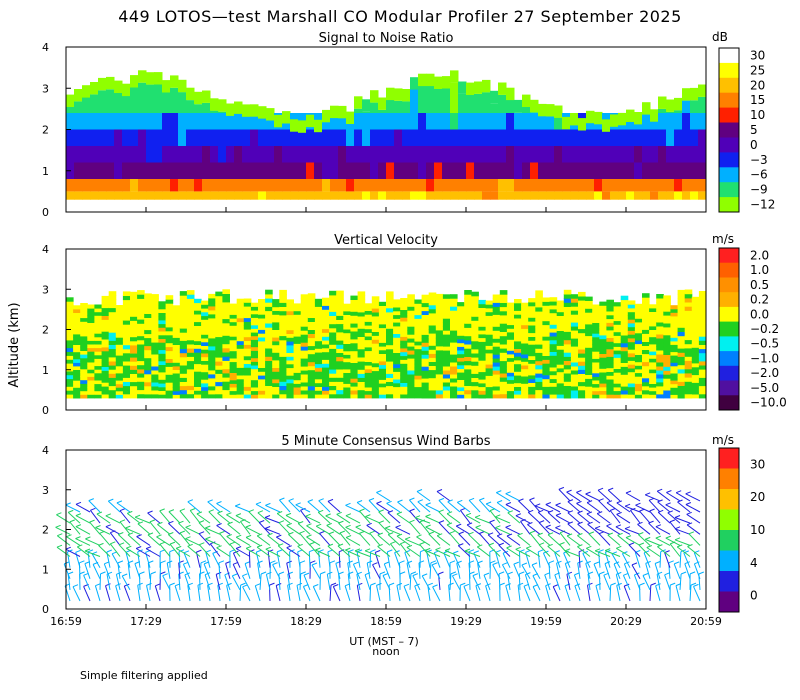 The image size is (800, 700). I want to click on panel-title: Signal to Noise Ratio, so click(386, 38).